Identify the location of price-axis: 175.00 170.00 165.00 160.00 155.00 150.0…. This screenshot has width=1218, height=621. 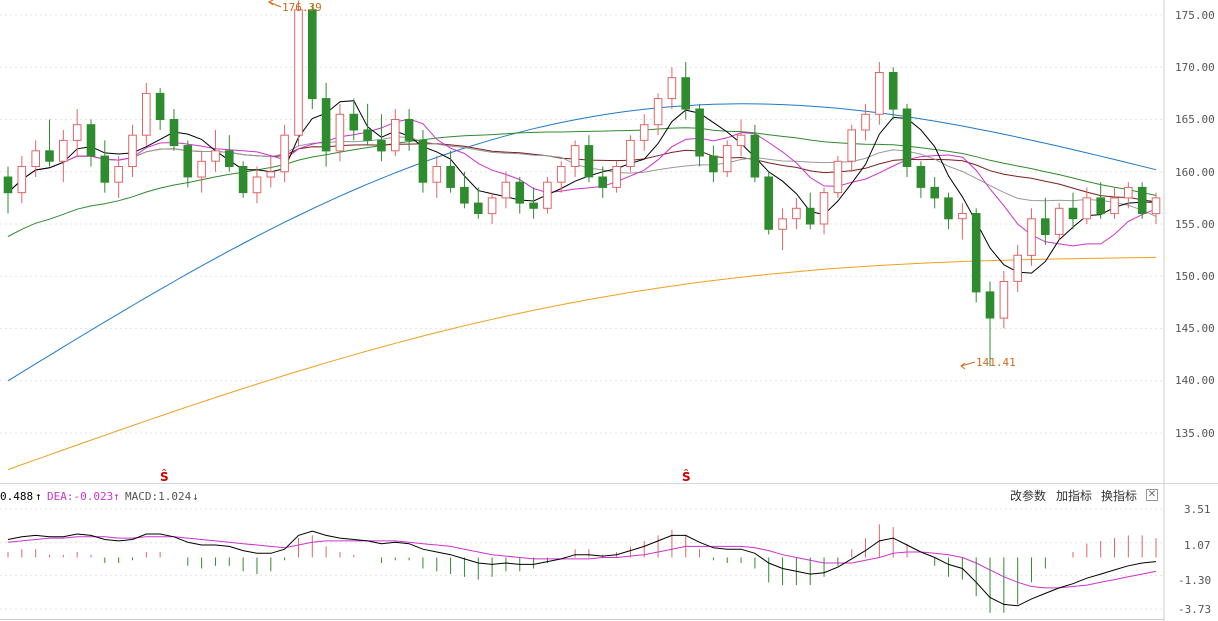
(1195, 224).